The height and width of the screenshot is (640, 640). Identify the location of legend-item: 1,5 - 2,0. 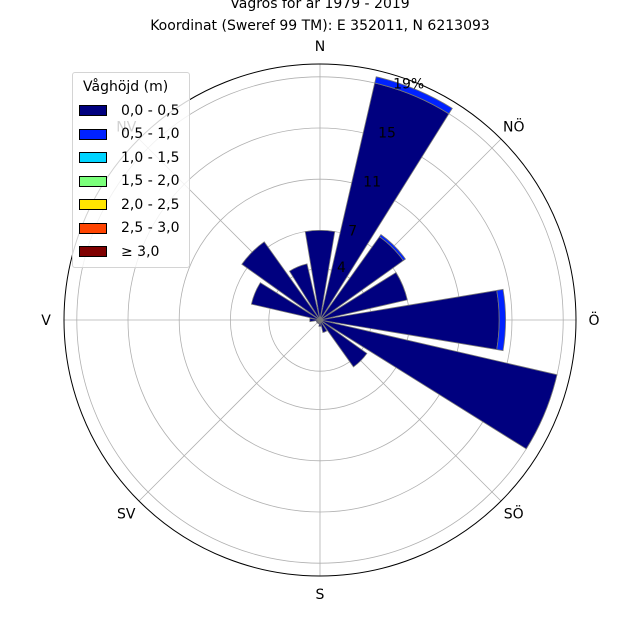
(134, 182).